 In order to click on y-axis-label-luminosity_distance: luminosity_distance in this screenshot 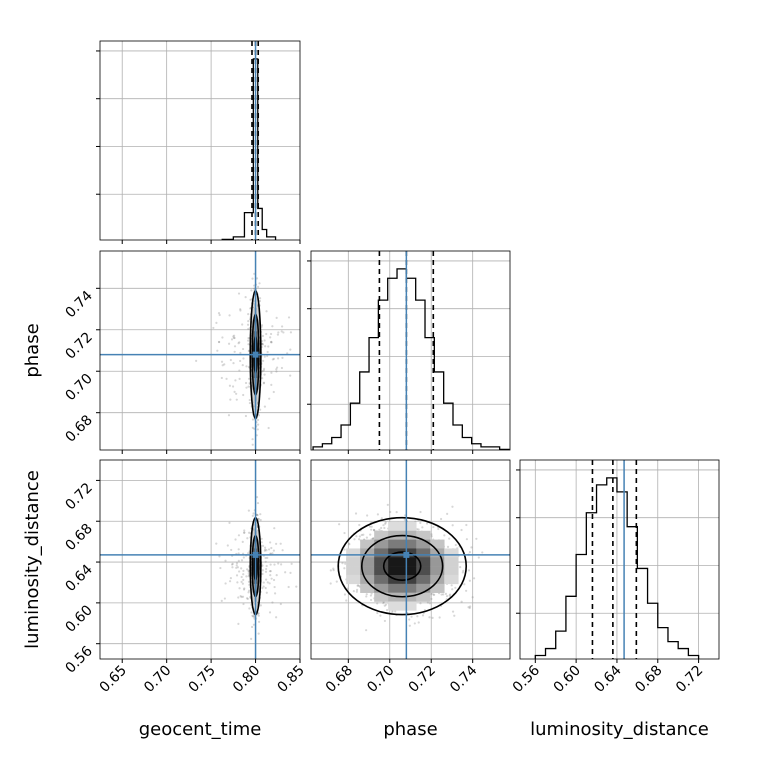, I will do `click(32, 559)`.